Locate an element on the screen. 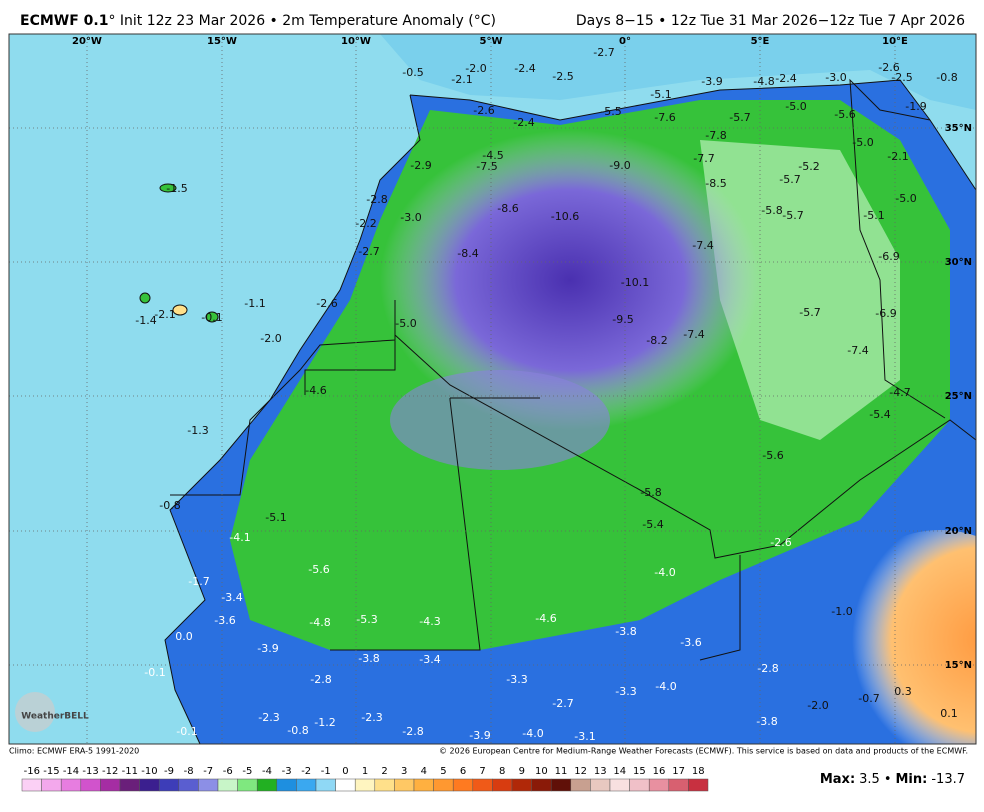  colorbar-tick-label: 16 is located at coordinates (659, 771).